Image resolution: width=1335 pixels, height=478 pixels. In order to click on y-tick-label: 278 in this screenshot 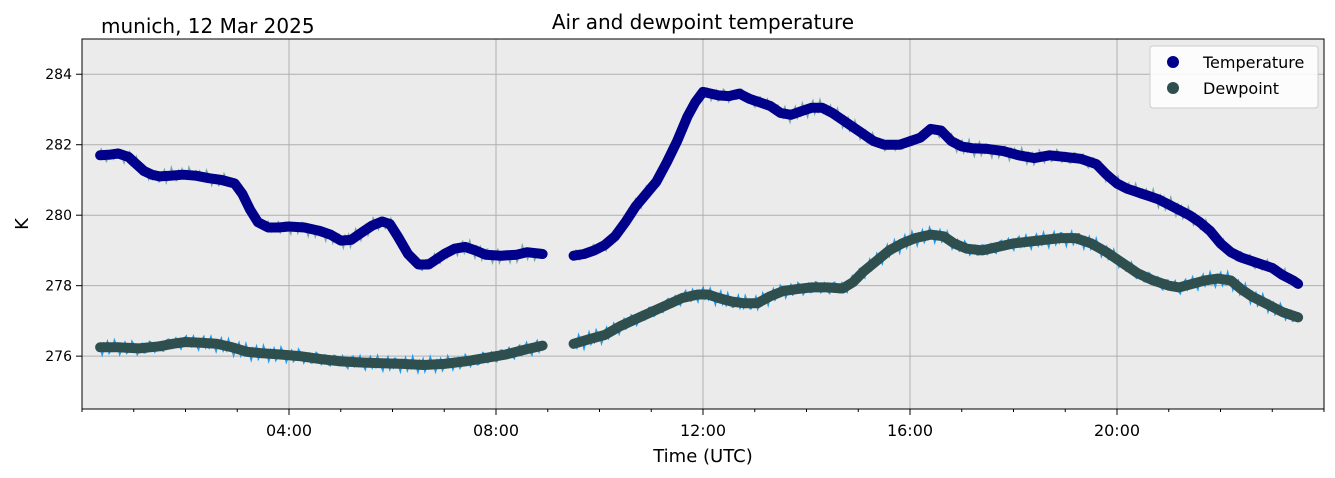, I will do `click(58, 287)`.